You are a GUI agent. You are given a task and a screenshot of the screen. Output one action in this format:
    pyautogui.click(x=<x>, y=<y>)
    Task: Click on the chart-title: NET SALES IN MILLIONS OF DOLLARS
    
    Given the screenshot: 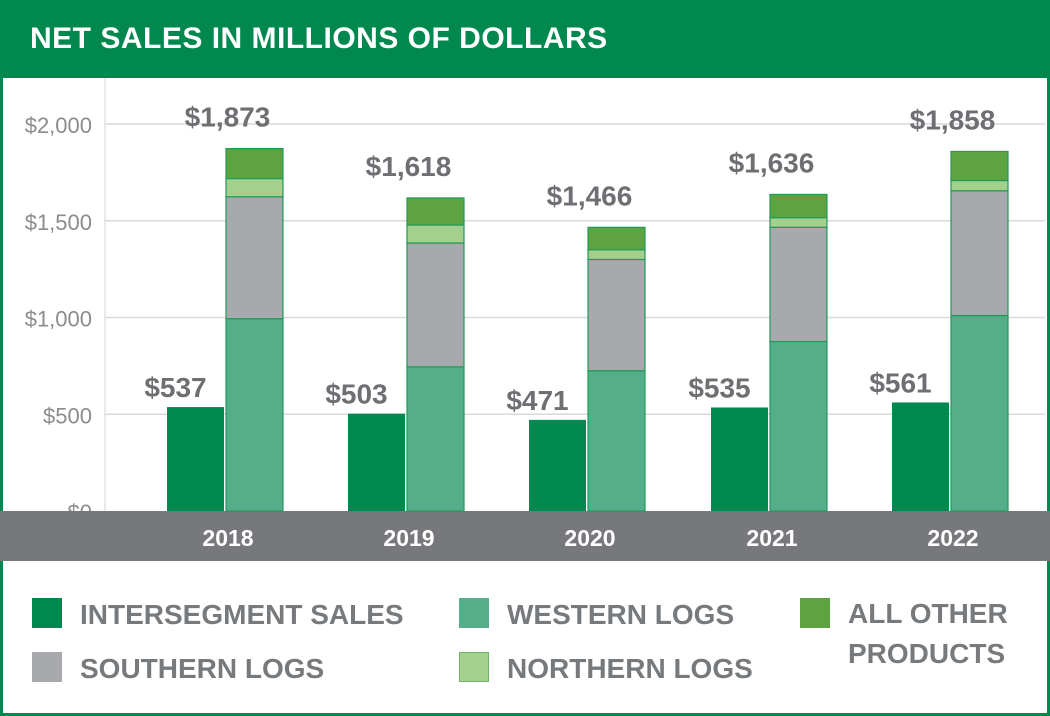 What is the action you would take?
    pyautogui.click(x=319, y=38)
    